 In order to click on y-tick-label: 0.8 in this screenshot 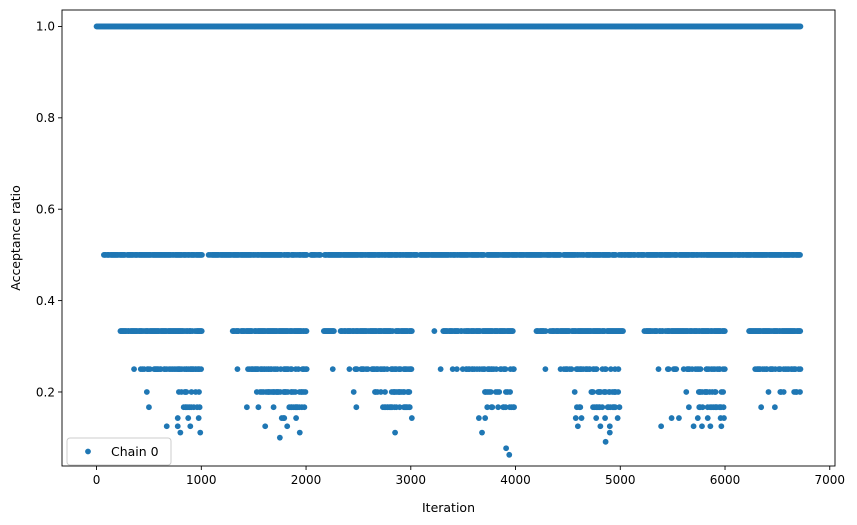, I will do `click(45, 118)`.